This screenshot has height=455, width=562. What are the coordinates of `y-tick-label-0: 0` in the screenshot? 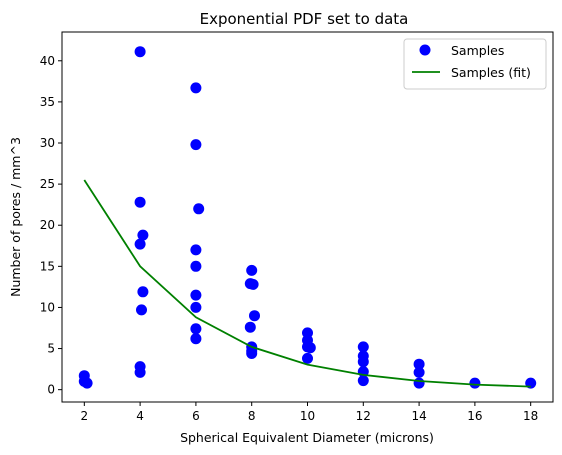 It's located at (51, 390).